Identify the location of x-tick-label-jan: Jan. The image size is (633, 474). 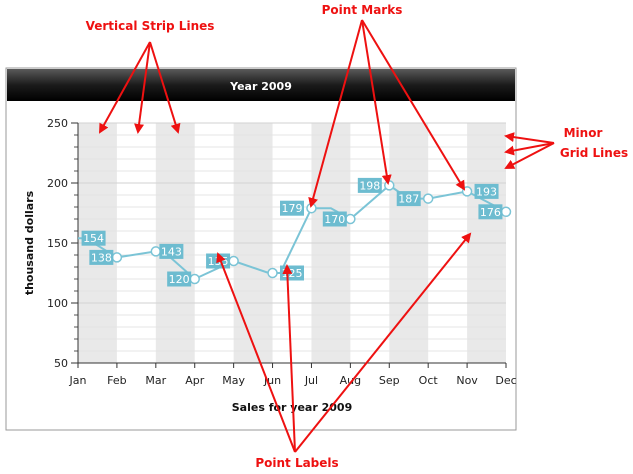
(78, 380).